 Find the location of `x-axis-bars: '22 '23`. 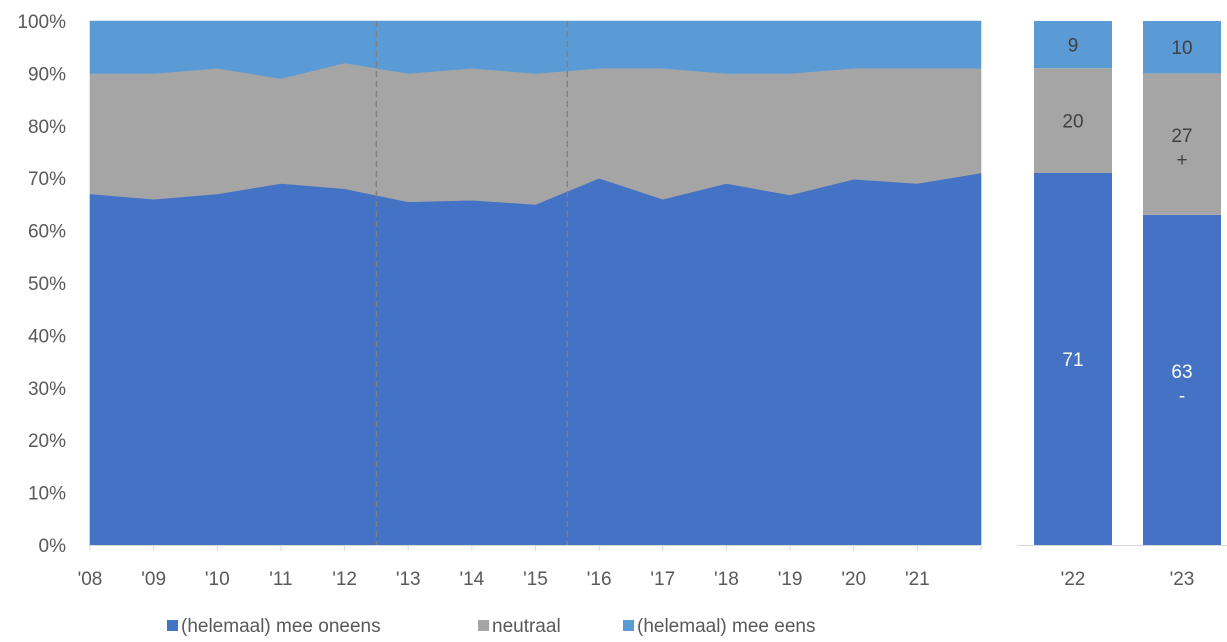

x-axis-bars: '22 '23 is located at coordinates (1122, 567).